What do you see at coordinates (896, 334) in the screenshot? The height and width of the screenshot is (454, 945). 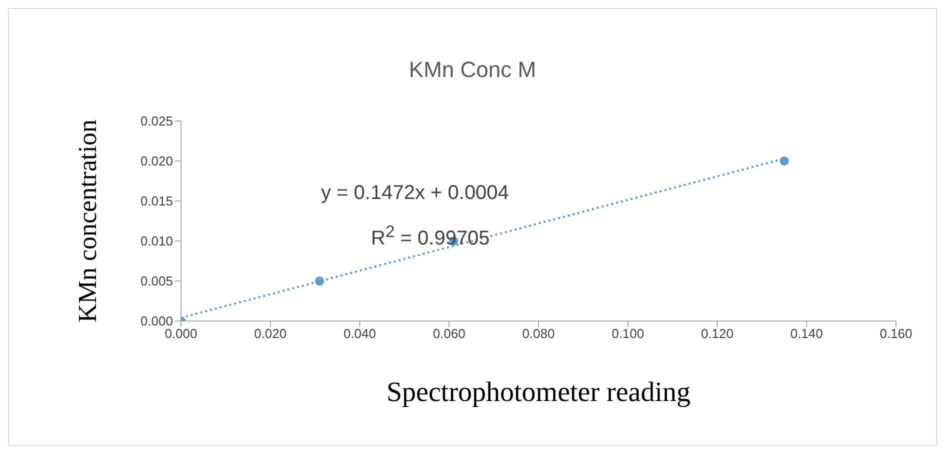 I see `x-tick-label: 0.160` at bounding box center [896, 334].